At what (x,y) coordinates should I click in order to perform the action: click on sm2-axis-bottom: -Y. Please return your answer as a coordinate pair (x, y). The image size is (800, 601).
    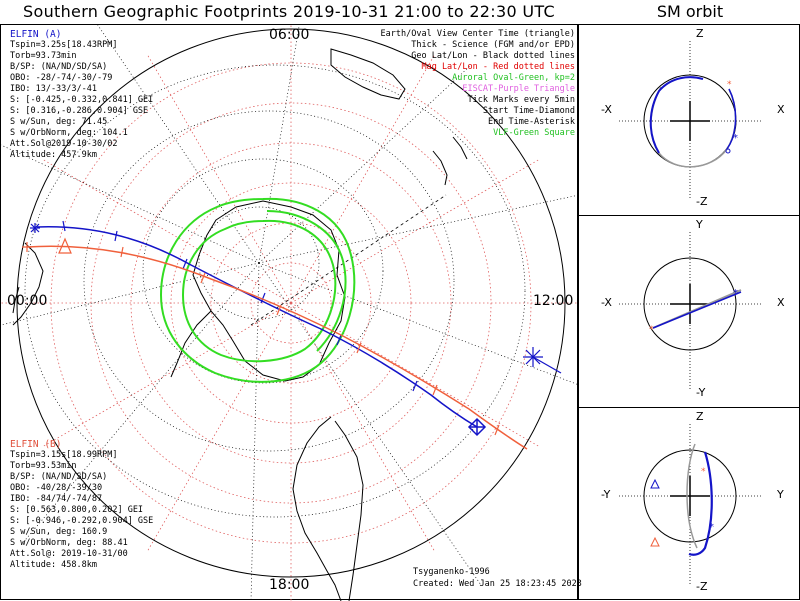
    Looking at the image, I should click on (701, 392).